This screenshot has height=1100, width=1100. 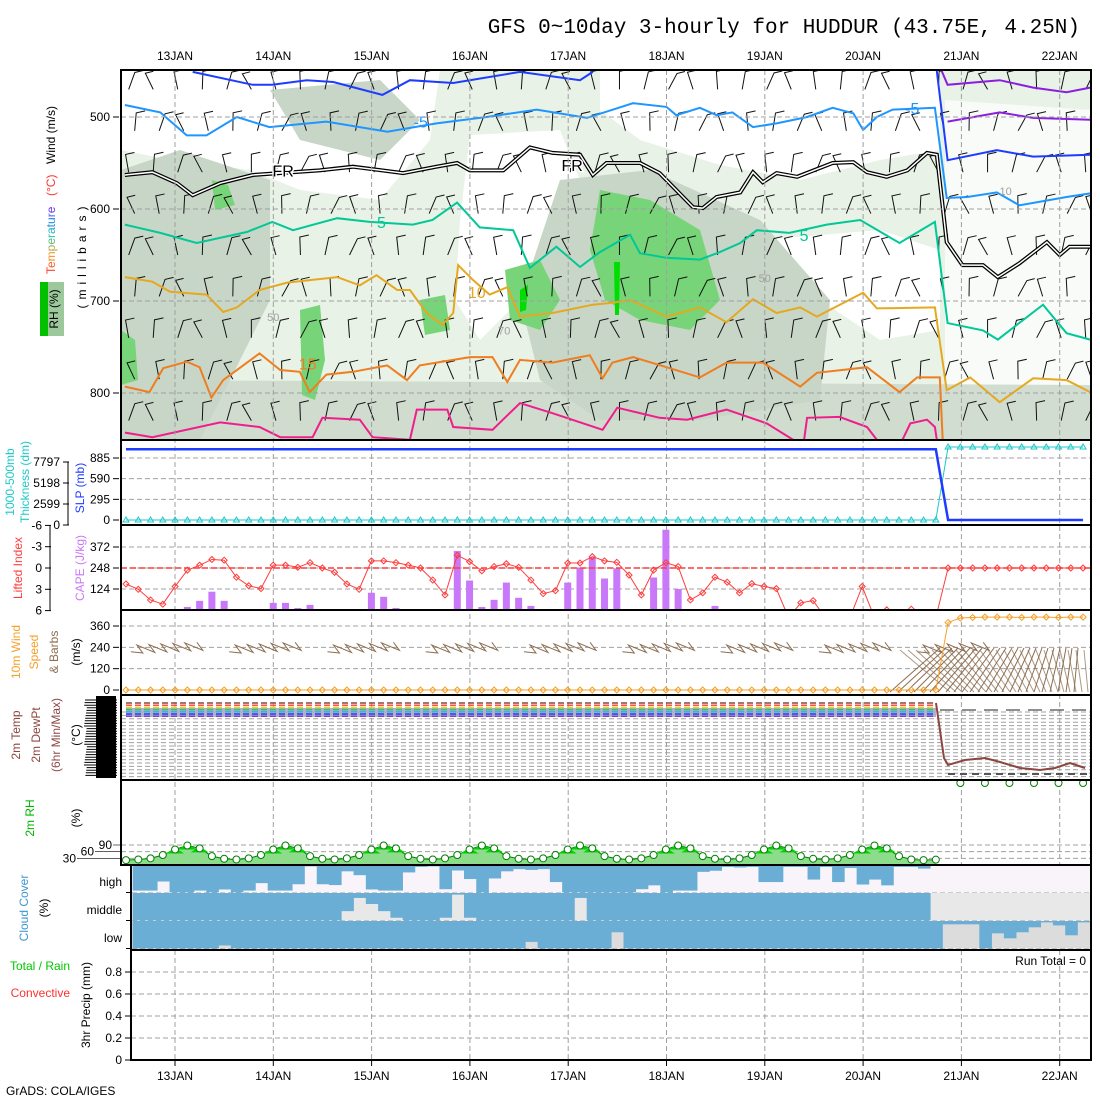 What do you see at coordinates (100, 209) in the screenshot?
I see `axis-tick-label: 600` at bounding box center [100, 209].